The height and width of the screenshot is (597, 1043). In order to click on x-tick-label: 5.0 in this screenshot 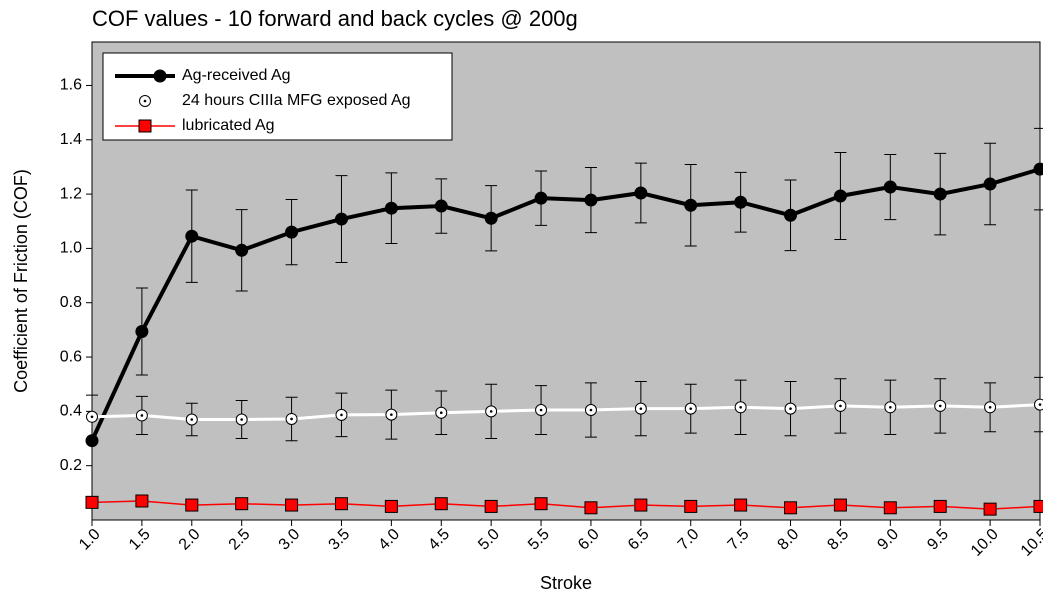, I will do `click(489, 540)`.